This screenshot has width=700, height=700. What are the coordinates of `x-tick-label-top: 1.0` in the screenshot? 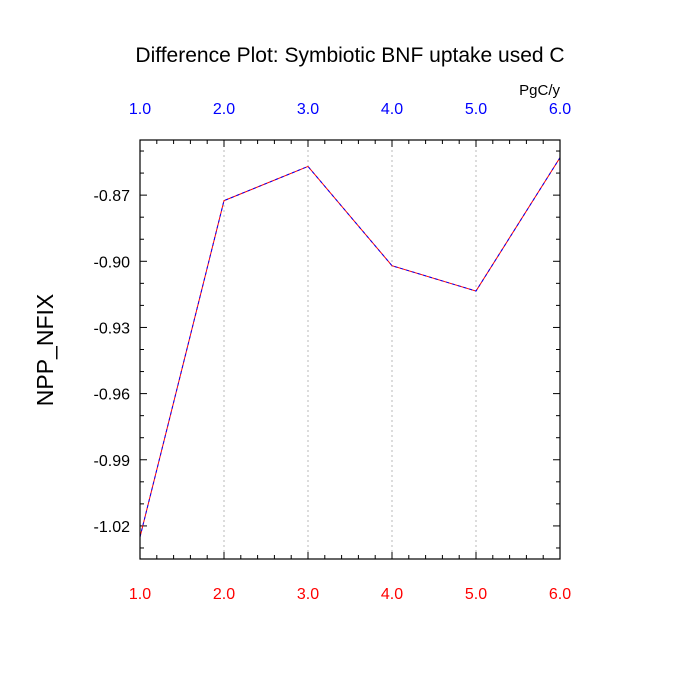 It's located at (140, 109).